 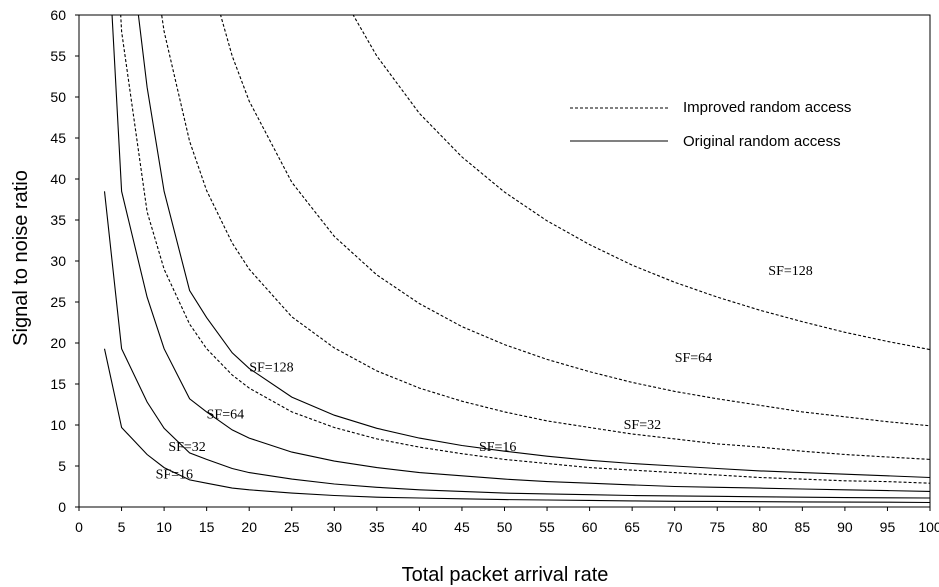 I want to click on x-tick-label: 95, so click(x=888, y=527).